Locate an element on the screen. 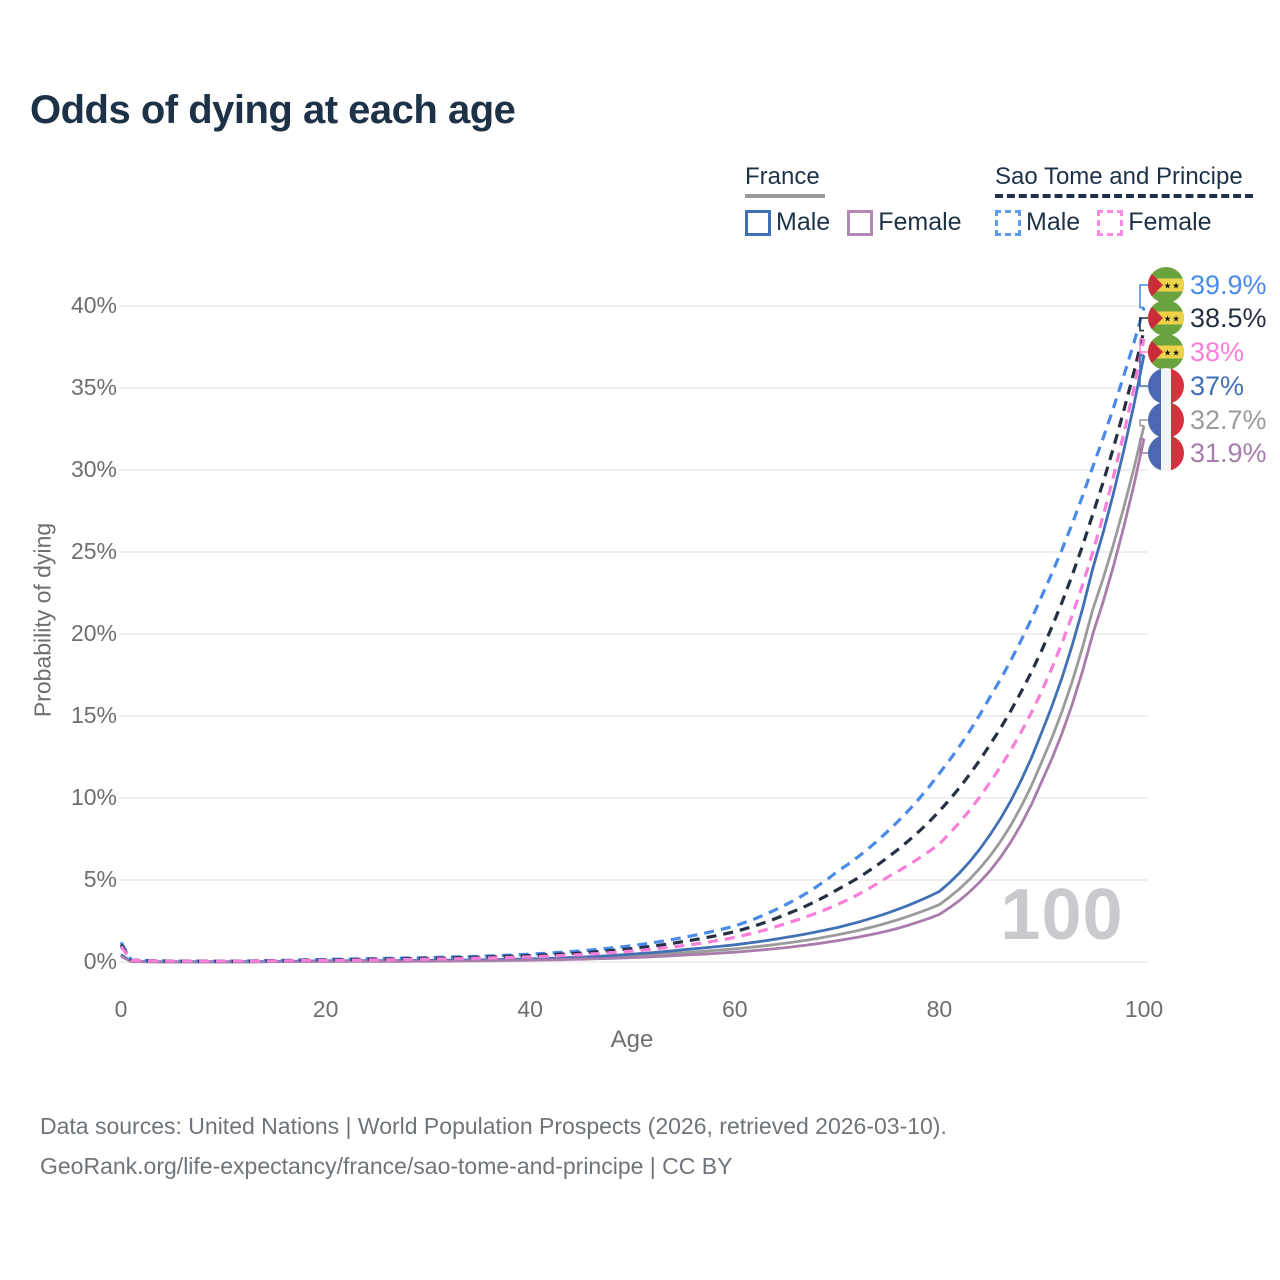 The image size is (1280, 1280). end-label-row-sao-tome-and-principe-both-sexes: ★ ★ 38.5% is located at coordinates (1207, 318).